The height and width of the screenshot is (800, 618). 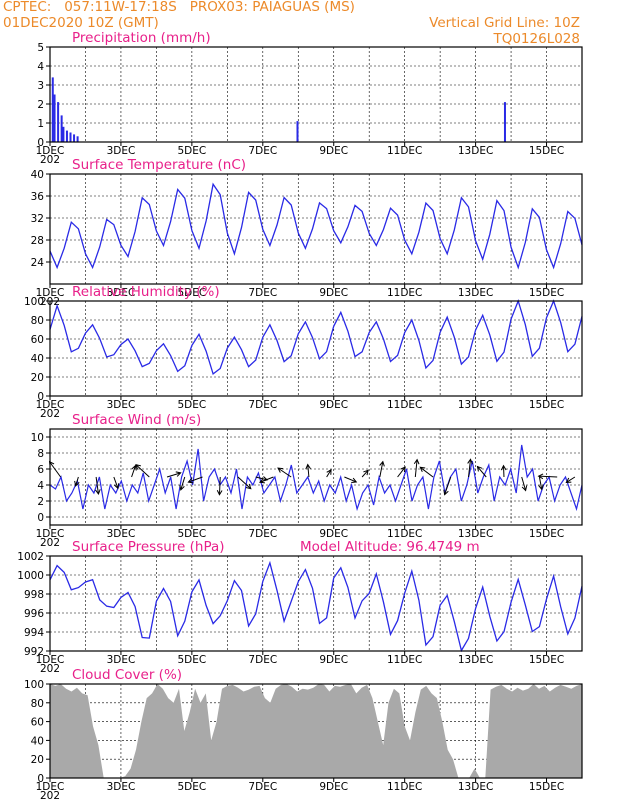 What do you see at coordinates (30, 557) in the screenshot?
I see `y-tick-label: 1002` at bounding box center [30, 557].